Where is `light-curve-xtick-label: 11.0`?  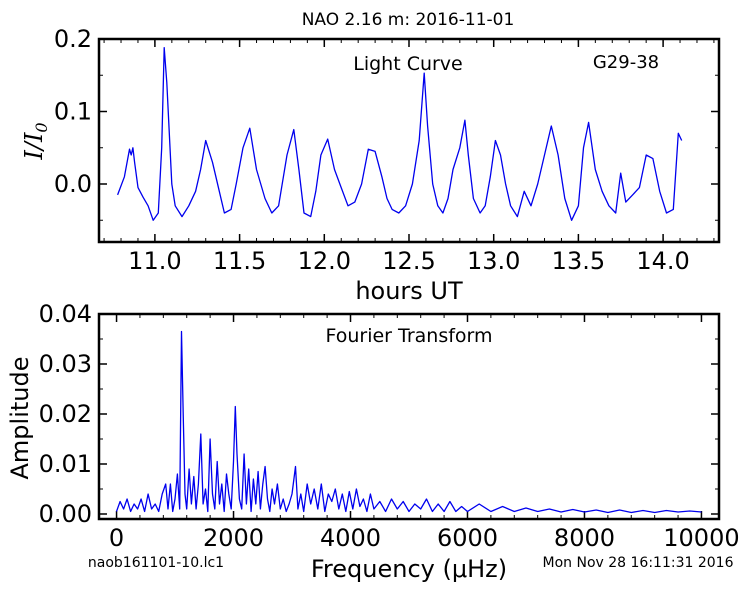
light-curve-xtick-label: 11.0 is located at coordinates (154, 261).